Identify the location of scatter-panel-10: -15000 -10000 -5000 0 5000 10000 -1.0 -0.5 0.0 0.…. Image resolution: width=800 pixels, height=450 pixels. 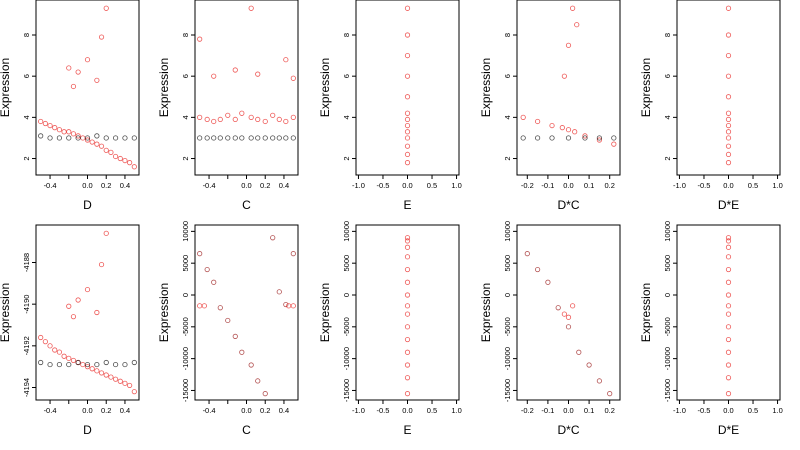
(711, 329).